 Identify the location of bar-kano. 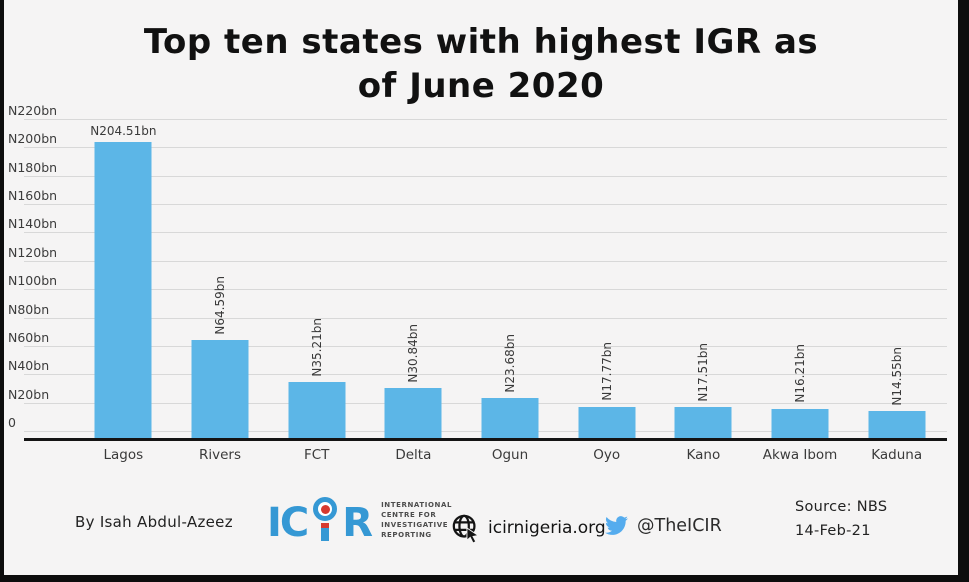
(703, 422).